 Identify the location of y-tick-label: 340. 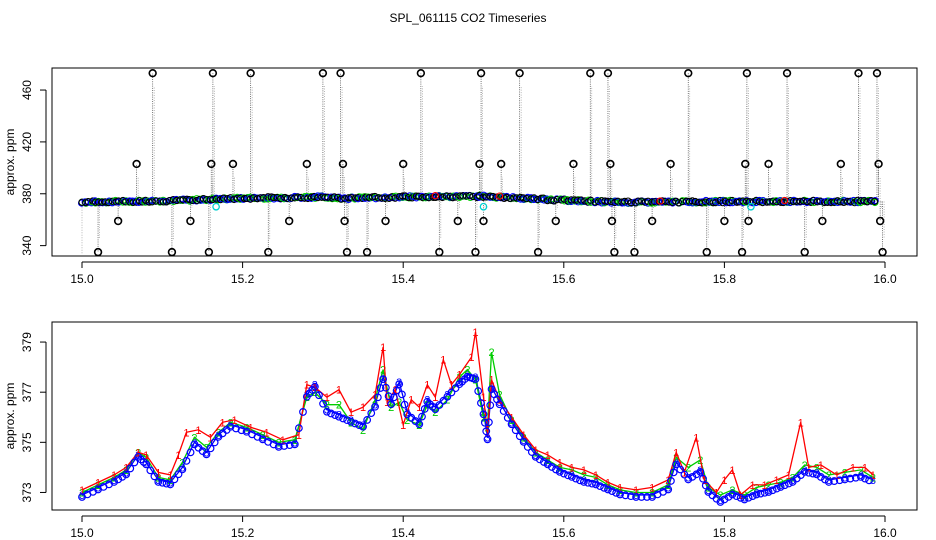
(27, 245).